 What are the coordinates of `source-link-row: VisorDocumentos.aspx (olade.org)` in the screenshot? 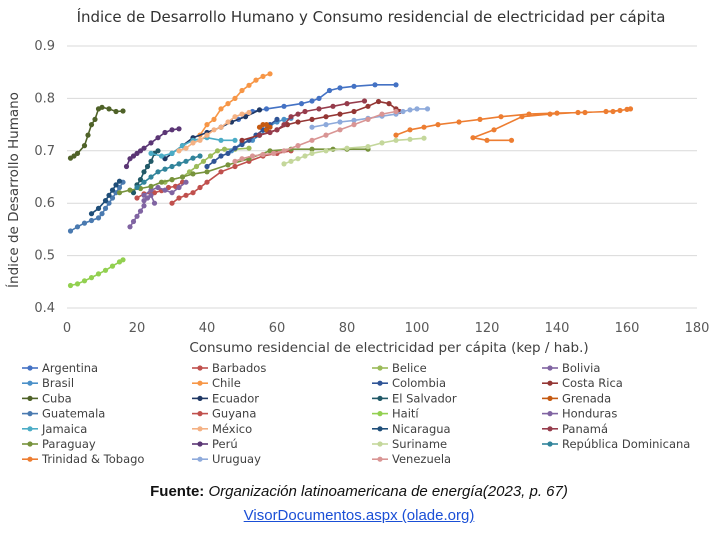 It's located at (359, 515).